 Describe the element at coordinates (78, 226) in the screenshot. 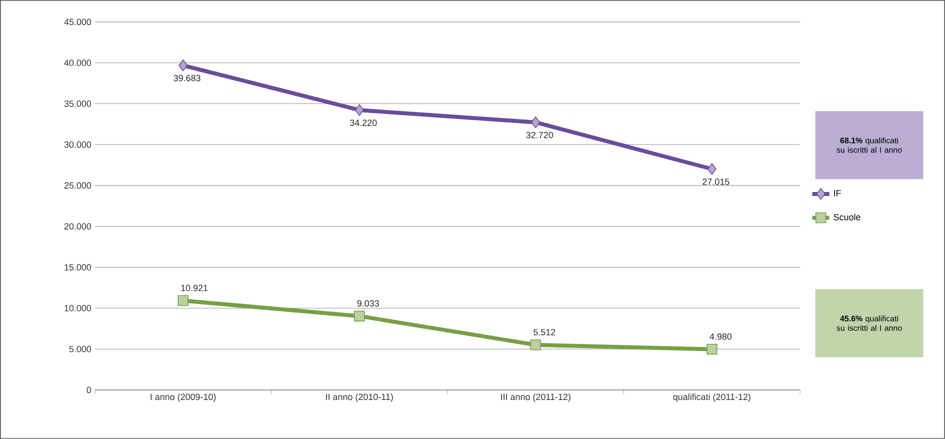

I see `y-tick-label: 20.000` at that location.